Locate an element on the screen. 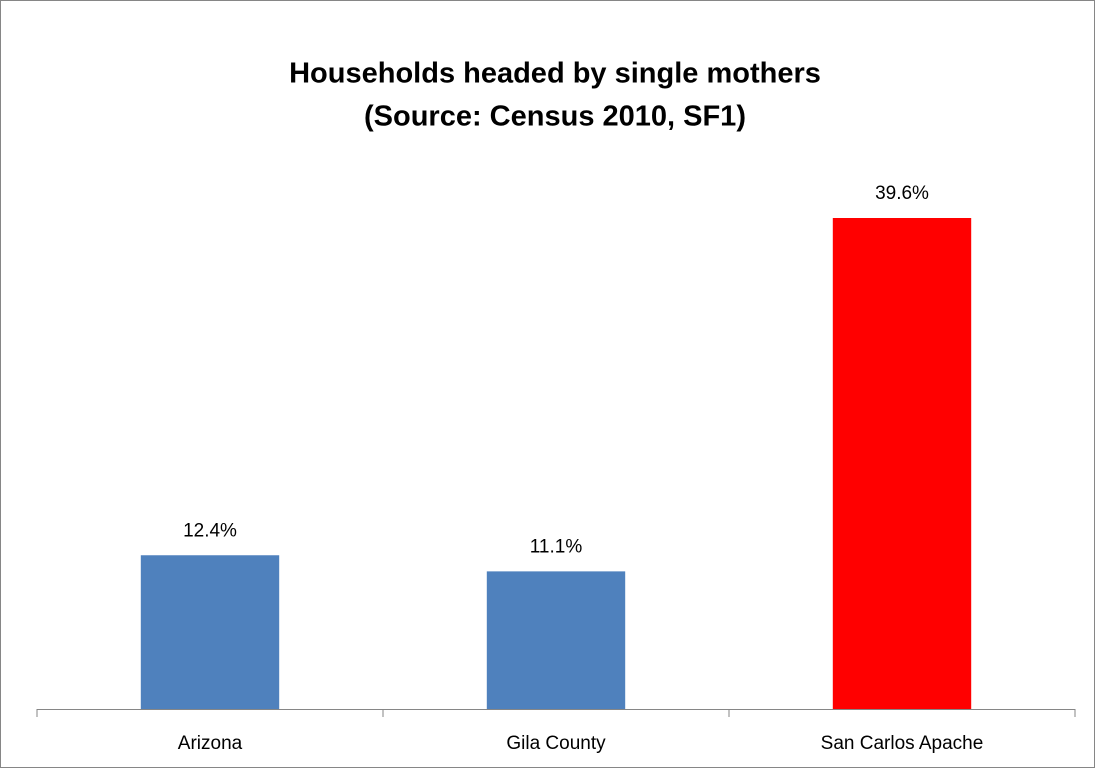 The image size is (1095, 768). x-tick-label: Arizona is located at coordinates (210, 743).